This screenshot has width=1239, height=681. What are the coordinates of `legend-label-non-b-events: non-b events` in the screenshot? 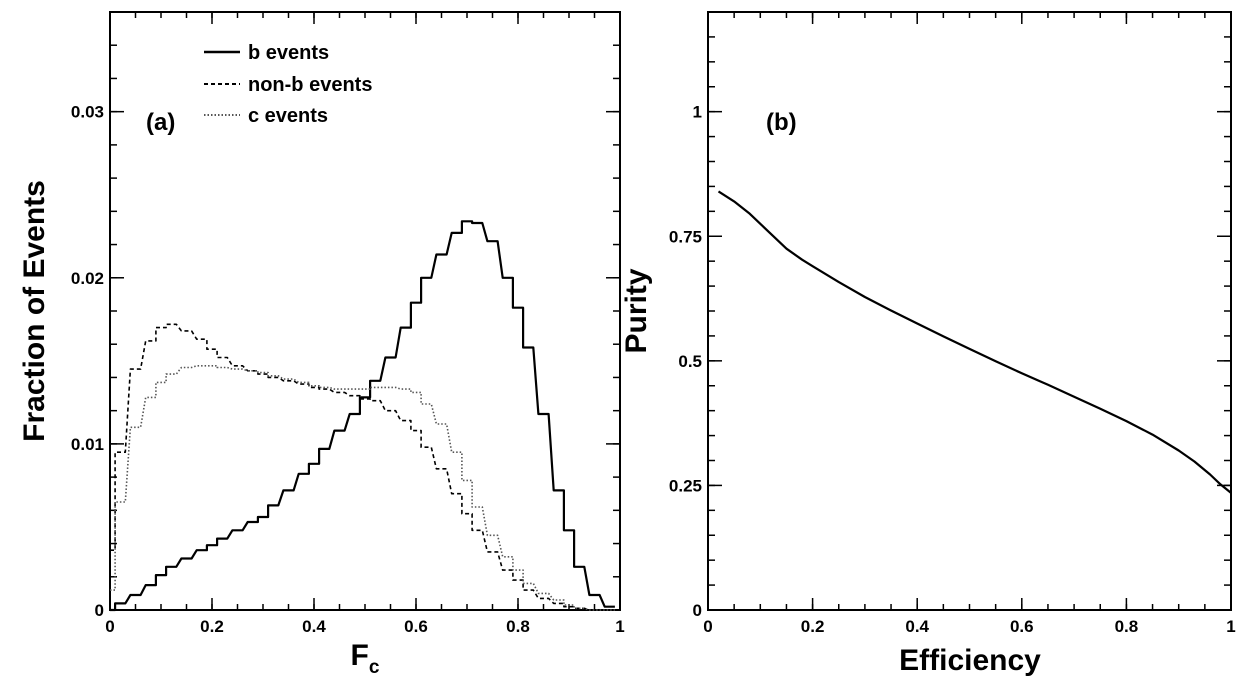 It's located at (310, 85).